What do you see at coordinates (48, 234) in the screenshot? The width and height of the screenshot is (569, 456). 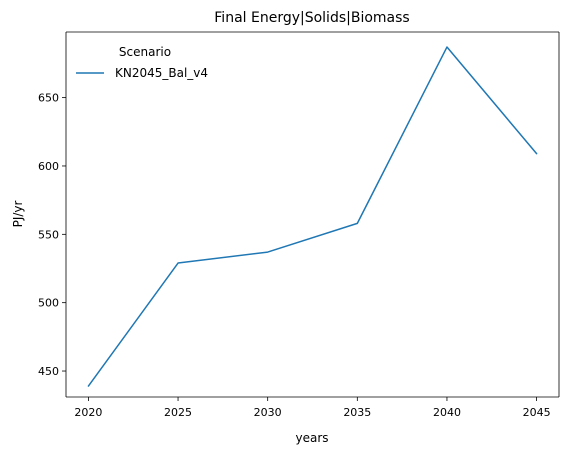 I see `y-tick-label: 550` at bounding box center [48, 234].